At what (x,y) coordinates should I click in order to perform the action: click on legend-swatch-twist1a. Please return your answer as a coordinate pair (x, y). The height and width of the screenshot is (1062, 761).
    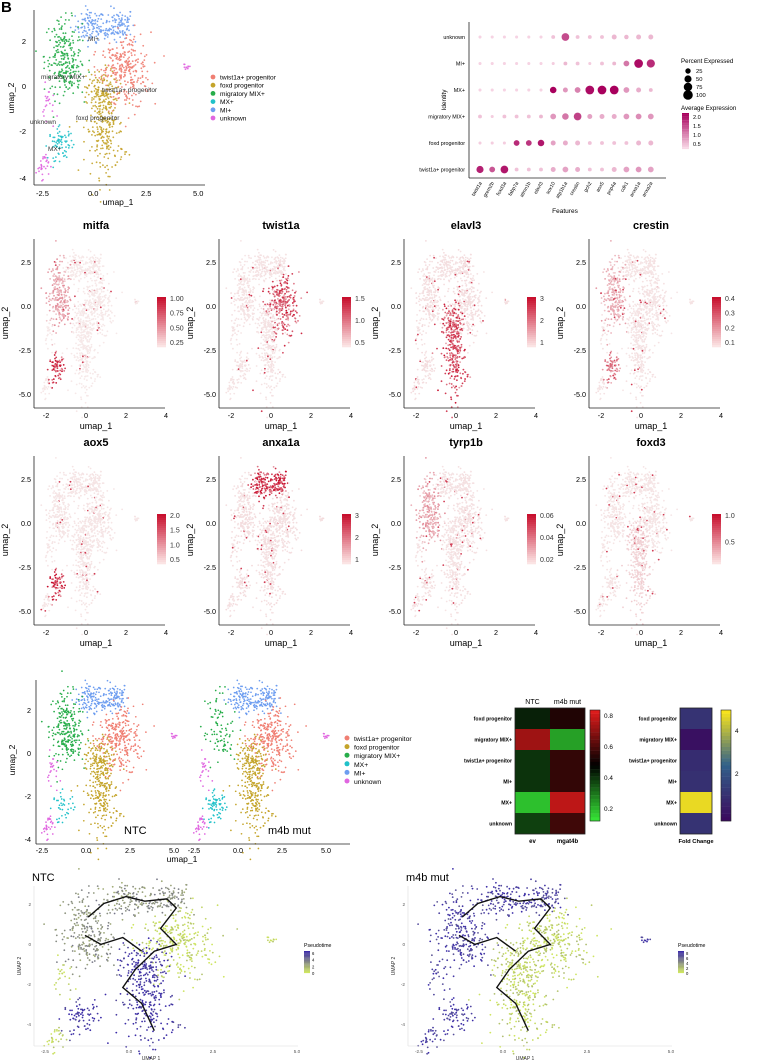
    Looking at the image, I should click on (213, 77).